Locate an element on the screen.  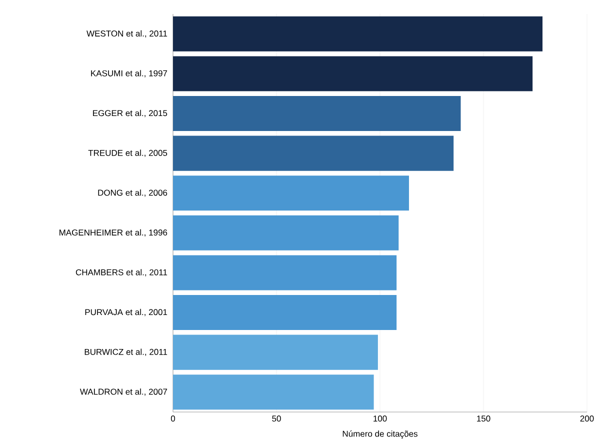
x-axis-title: Número de citações is located at coordinates (380, 434).